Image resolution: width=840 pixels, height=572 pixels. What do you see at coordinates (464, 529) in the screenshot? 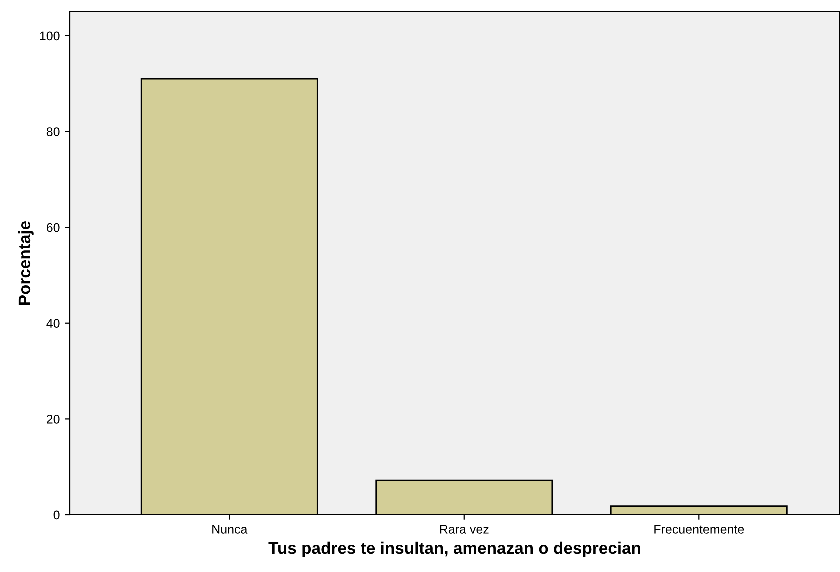
I see `x-tick-label: Rara vez` at bounding box center [464, 529].